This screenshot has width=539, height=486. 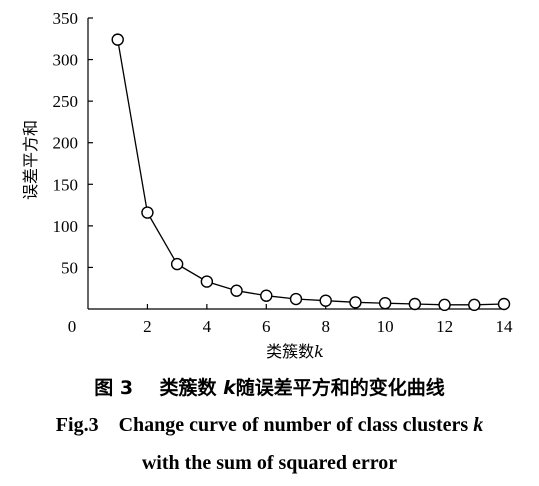 What do you see at coordinates (295, 351) in the screenshot?
I see `x-axis-title: 类簇数k` at bounding box center [295, 351].